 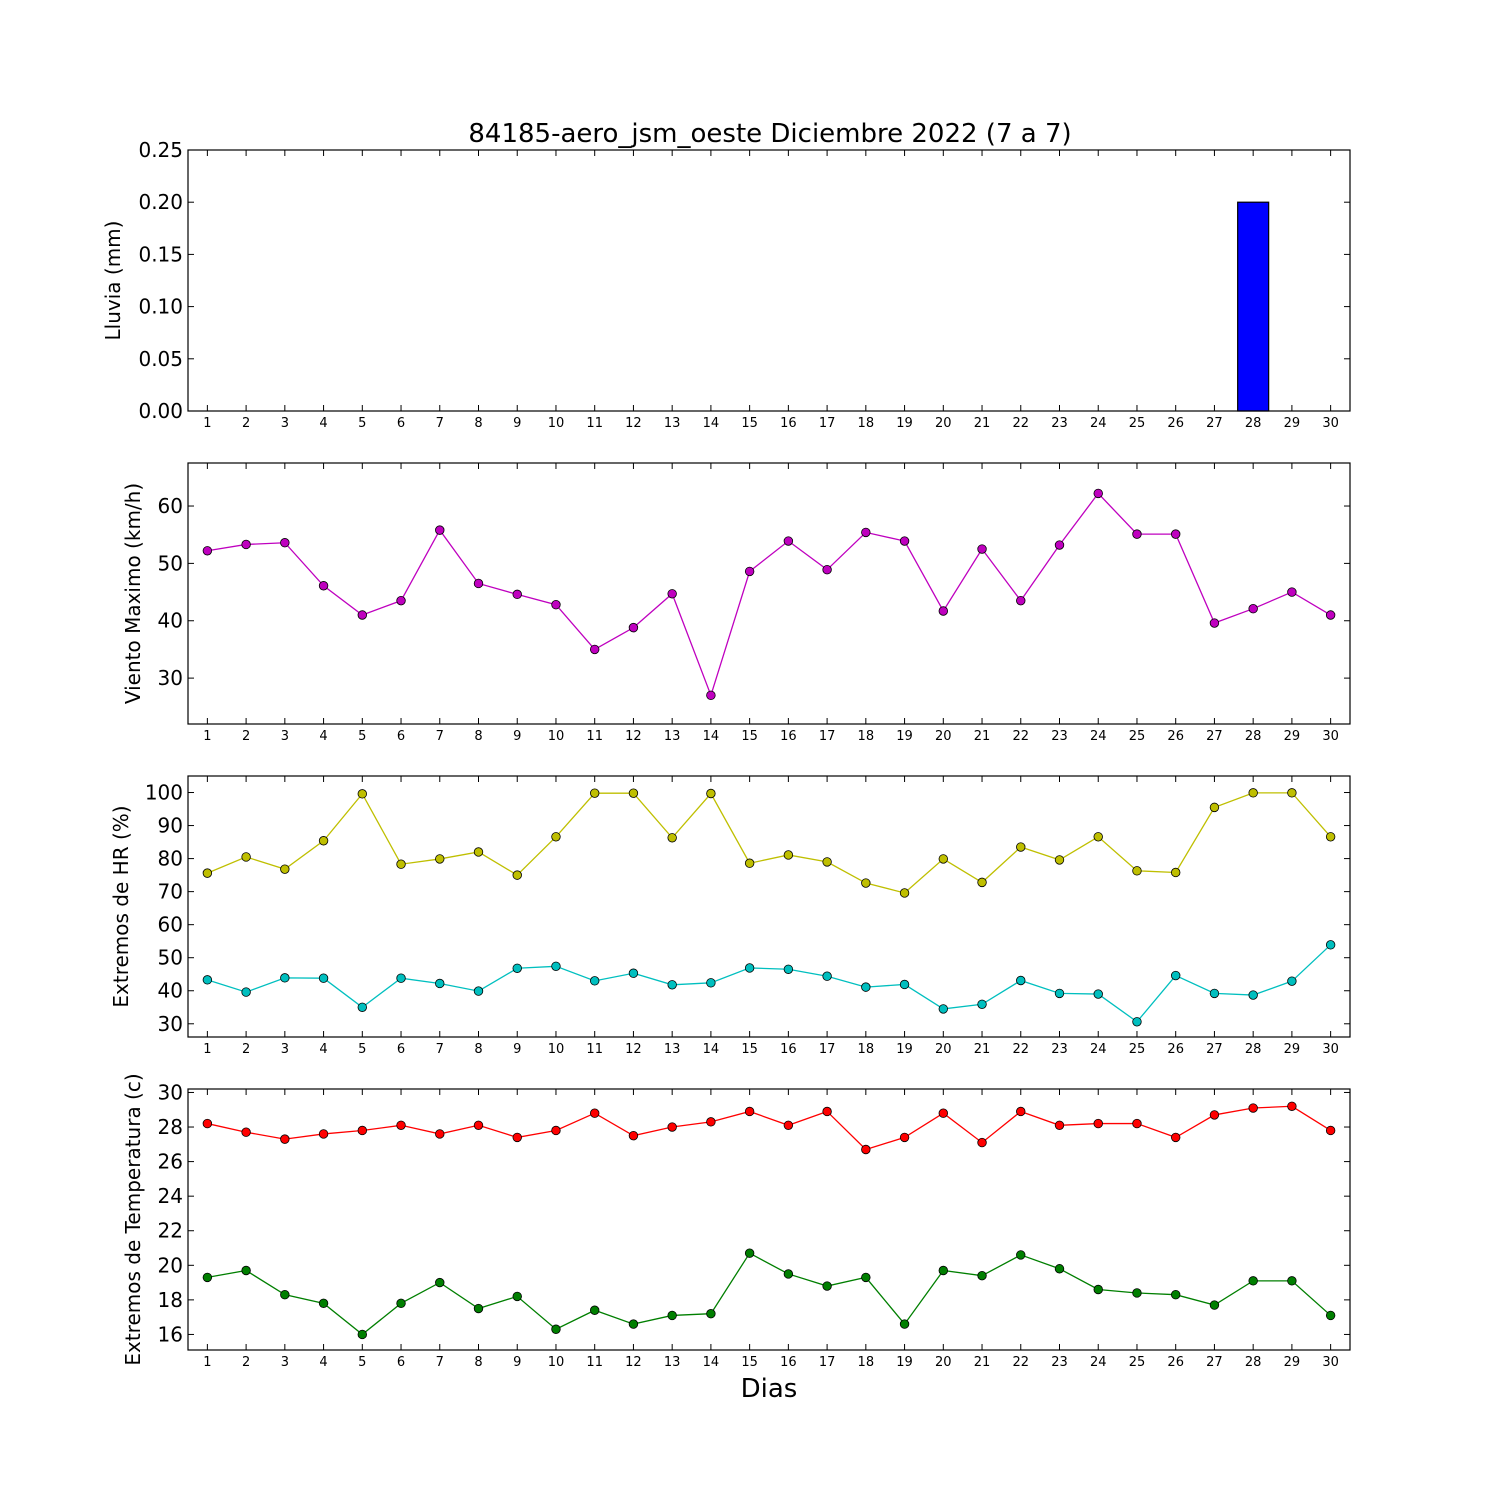 What do you see at coordinates (769, 1128) in the screenshot?
I see `series-line` at bounding box center [769, 1128].